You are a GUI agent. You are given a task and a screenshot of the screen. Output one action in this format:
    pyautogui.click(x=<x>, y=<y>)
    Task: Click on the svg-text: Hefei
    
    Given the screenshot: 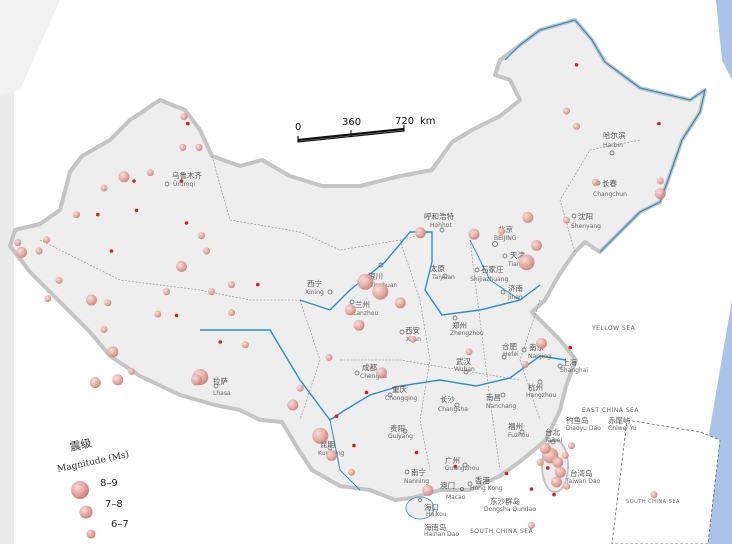 What is the action you would take?
    pyautogui.click(x=511, y=354)
    